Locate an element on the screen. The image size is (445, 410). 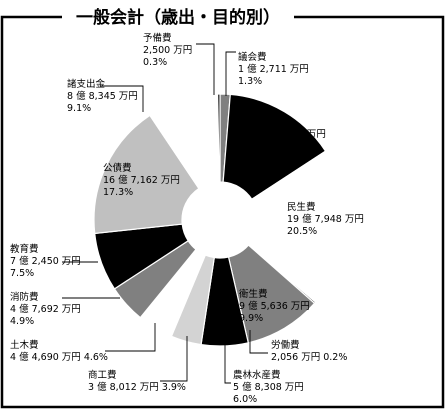
slice-label-amount: 16 億 7,162 万円 is located at coordinates (141, 180).